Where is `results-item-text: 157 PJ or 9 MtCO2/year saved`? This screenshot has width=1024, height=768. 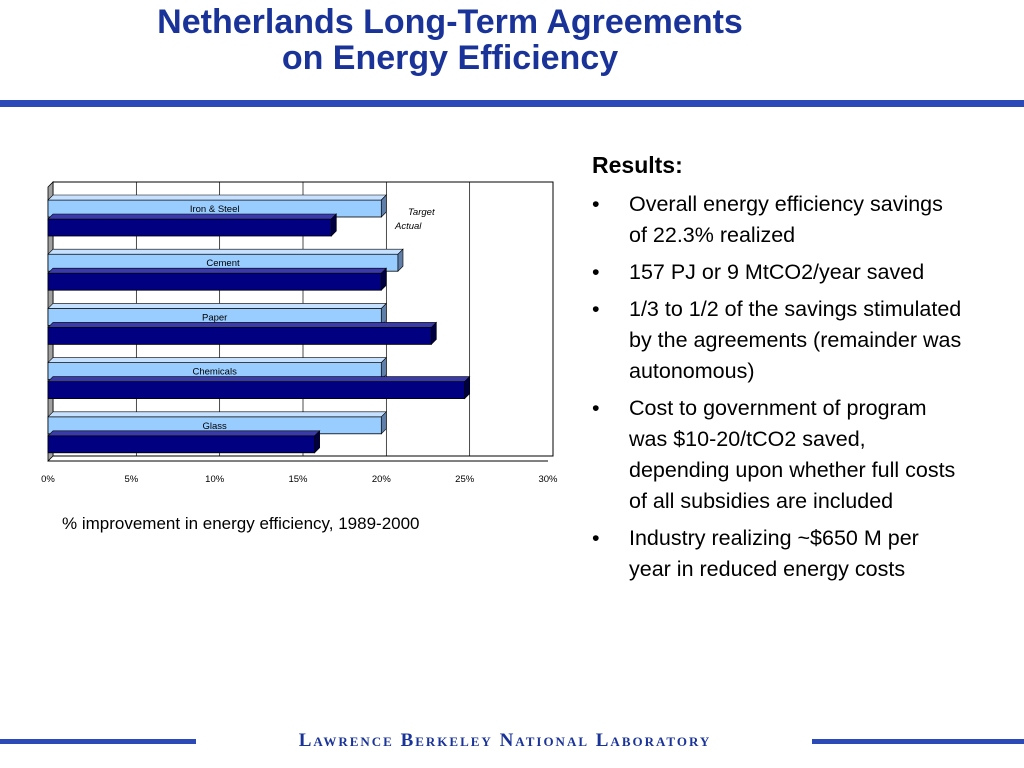
results-item-text: 157 PJ or 9 MtCO2/year saved is located at coordinates (777, 272).